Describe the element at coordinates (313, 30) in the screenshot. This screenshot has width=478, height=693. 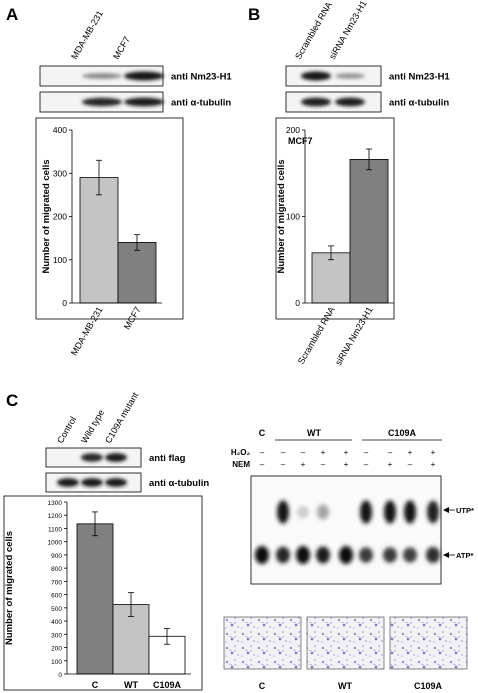
I see `lane-label: Scrambled RNA` at that location.